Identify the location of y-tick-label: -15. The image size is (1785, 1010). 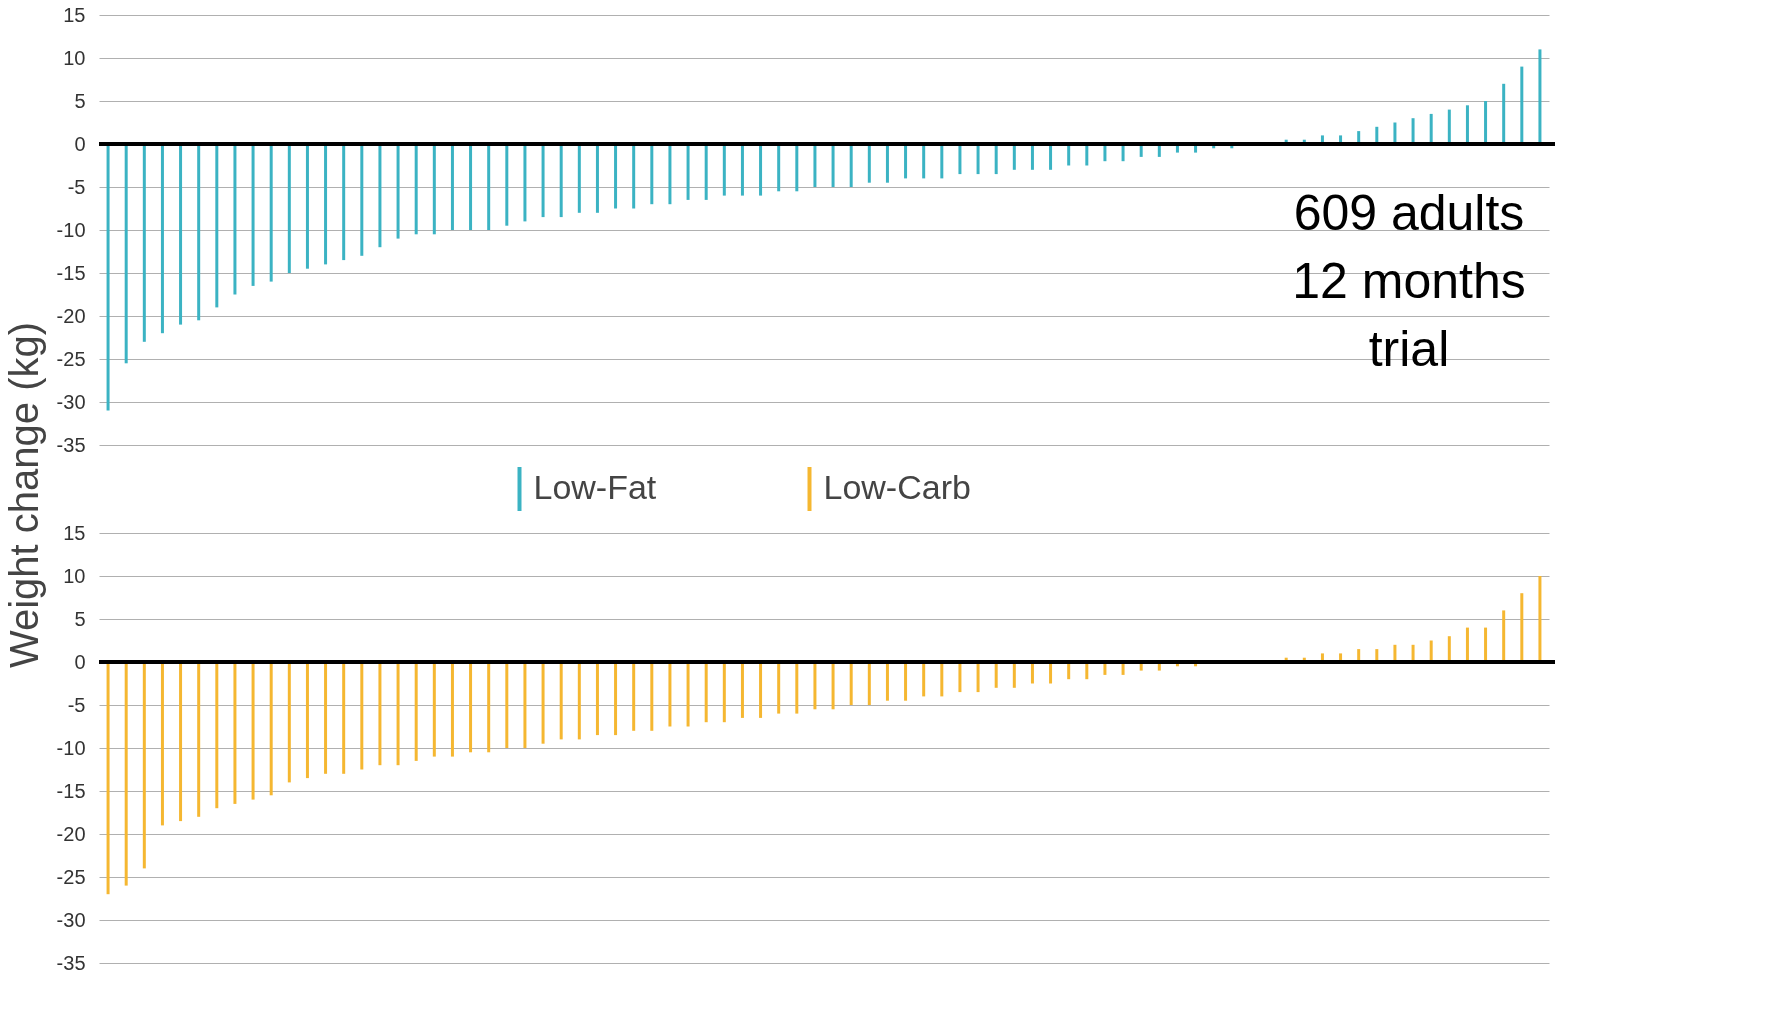
(71, 272).